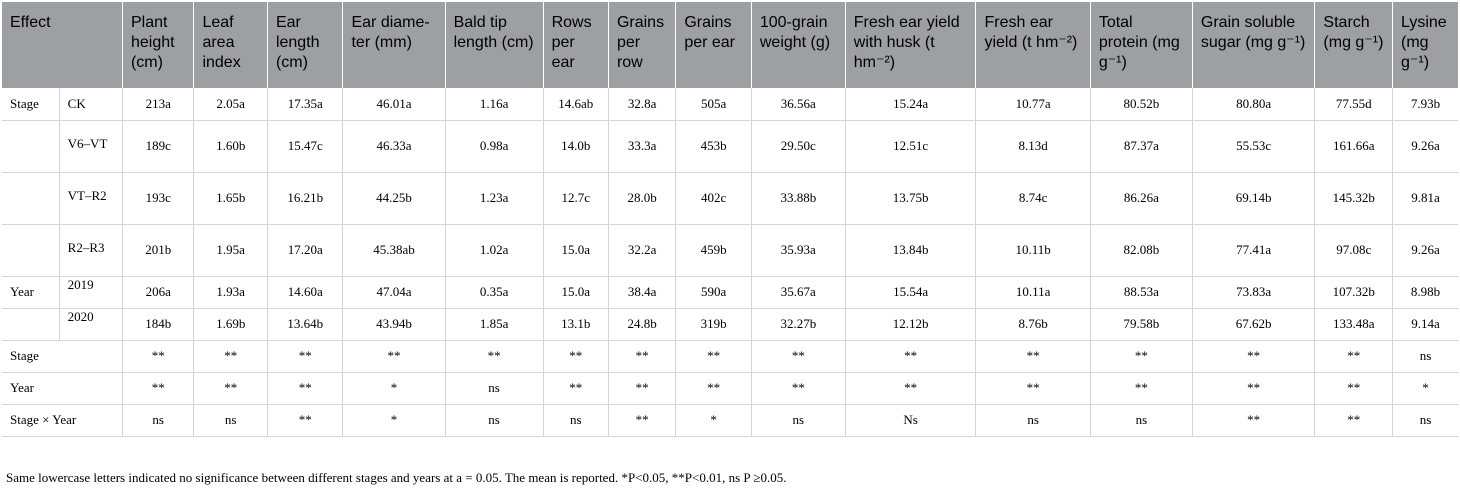  I want to click on value-cell: 77.55d, so click(1354, 104).